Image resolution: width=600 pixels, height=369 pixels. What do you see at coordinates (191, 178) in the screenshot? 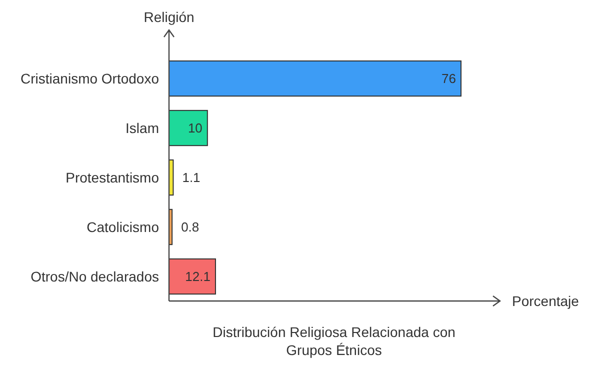
I see `data-label: 1.1` at bounding box center [191, 178].